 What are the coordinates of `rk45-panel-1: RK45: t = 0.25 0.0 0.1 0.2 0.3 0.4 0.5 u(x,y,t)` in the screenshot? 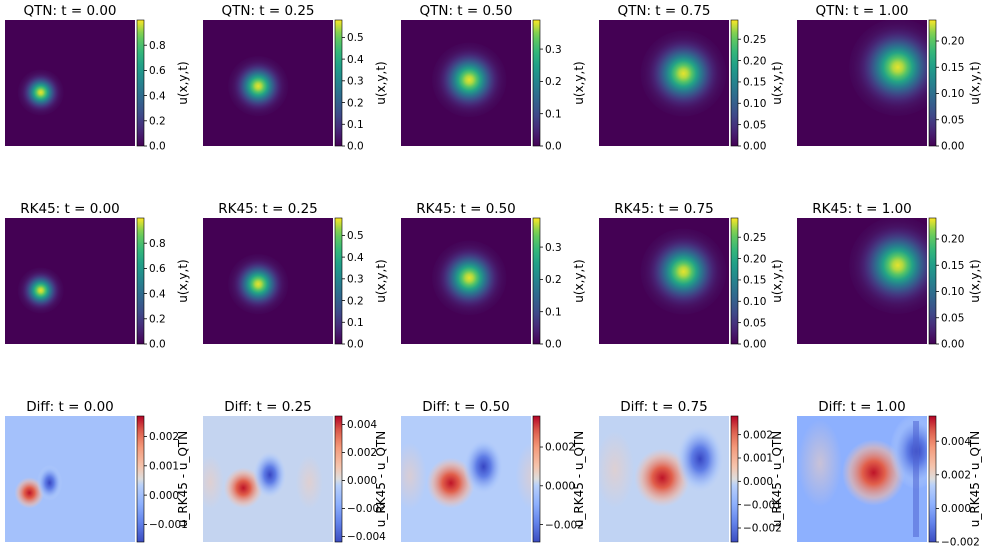 It's located at (295, 276).